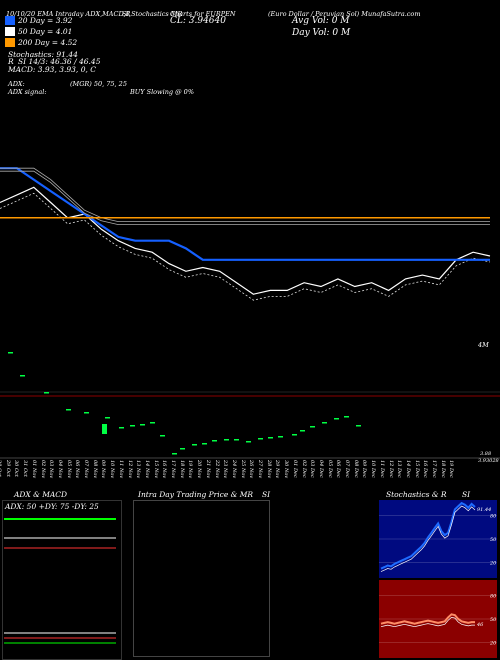  I want to click on adx-values: (MGR) 50, 75, 25, so click(98, 84).